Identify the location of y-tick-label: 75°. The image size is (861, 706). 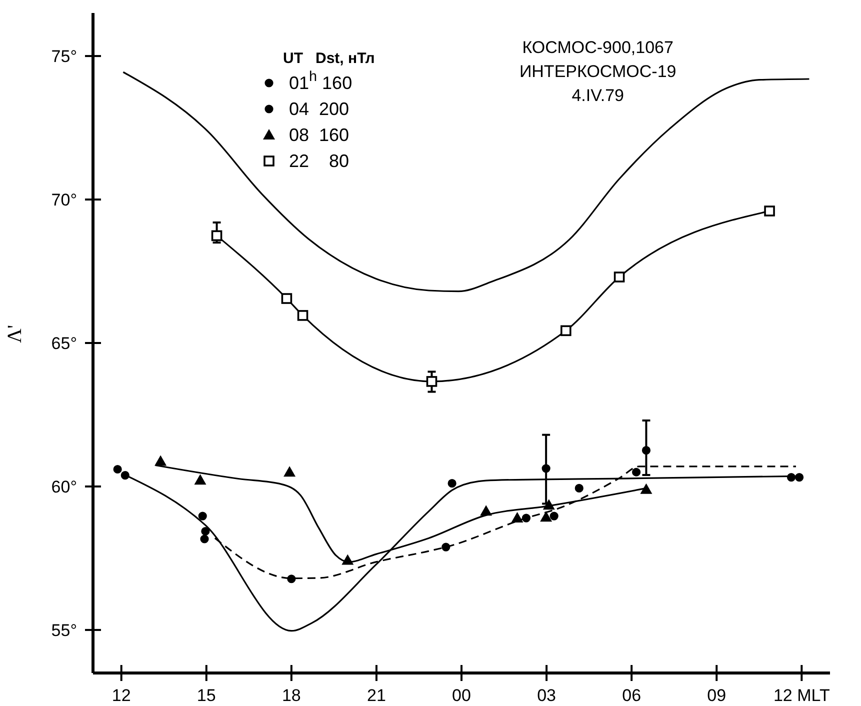
(64, 56).